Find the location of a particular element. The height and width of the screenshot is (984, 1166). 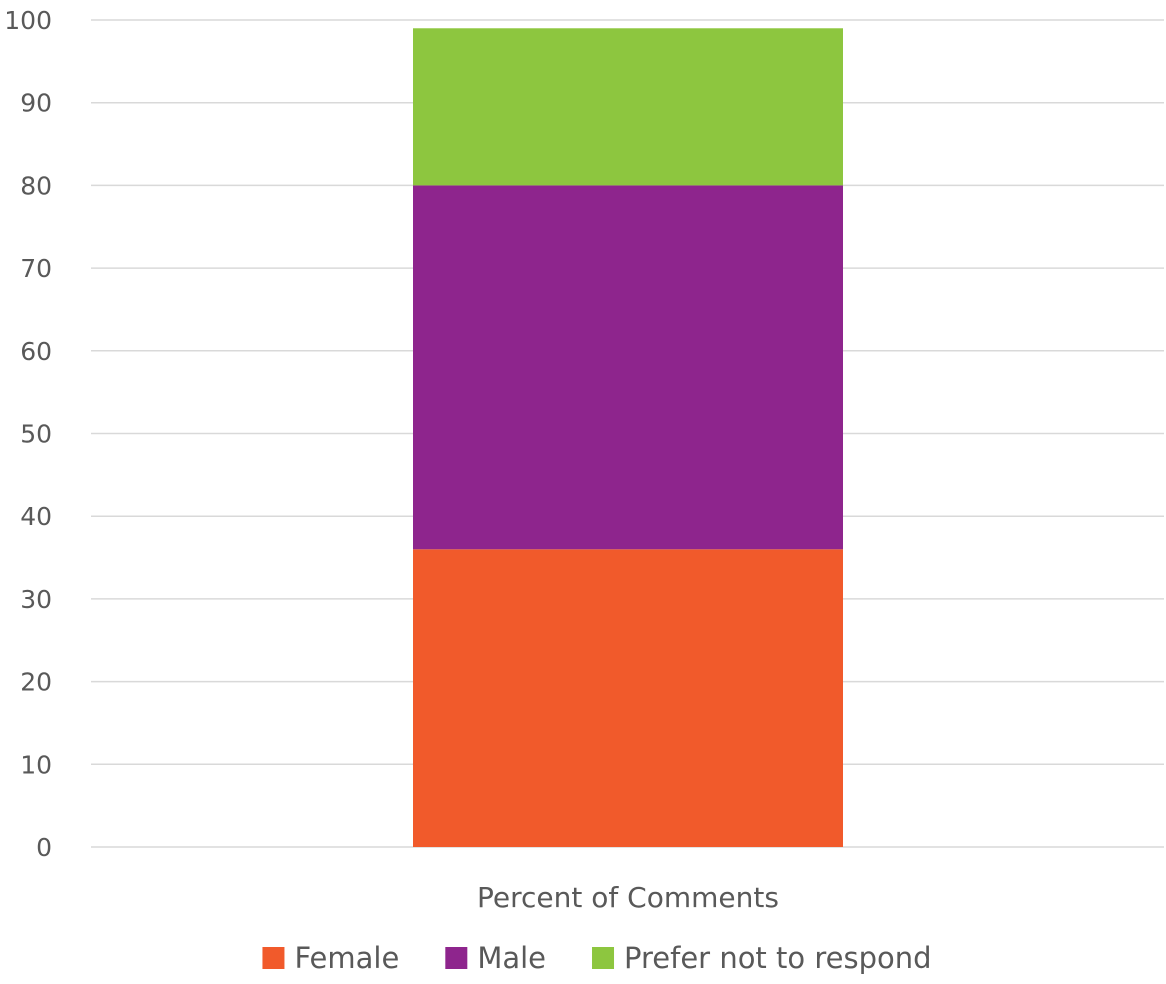

y-tick-label: 30 is located at coordinates (36, 599).